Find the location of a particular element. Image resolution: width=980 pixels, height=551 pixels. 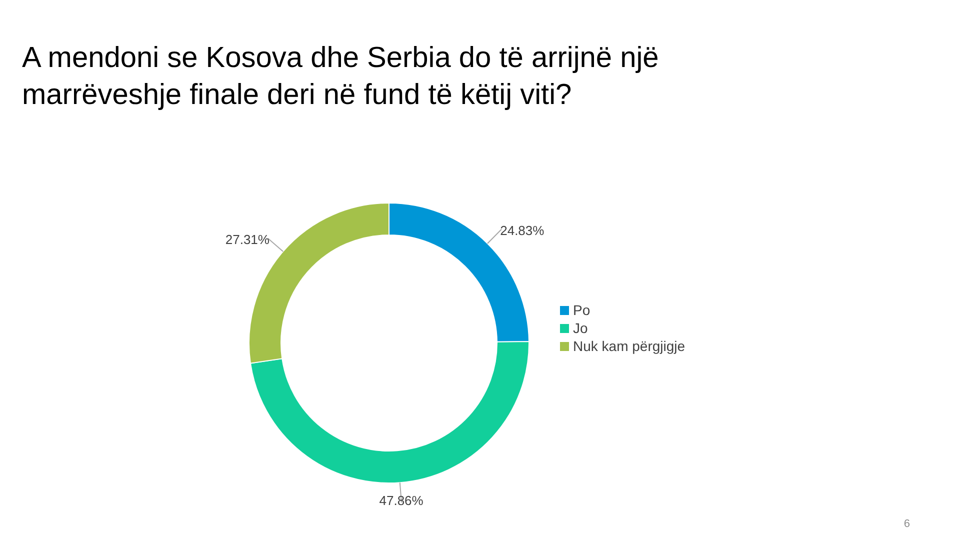

chart-title: A mendoni se Kosova dhe Serbia do të arrijnë një marrëveshje finale deri në fund të këtij viti? is located at coordinates (341, 77).